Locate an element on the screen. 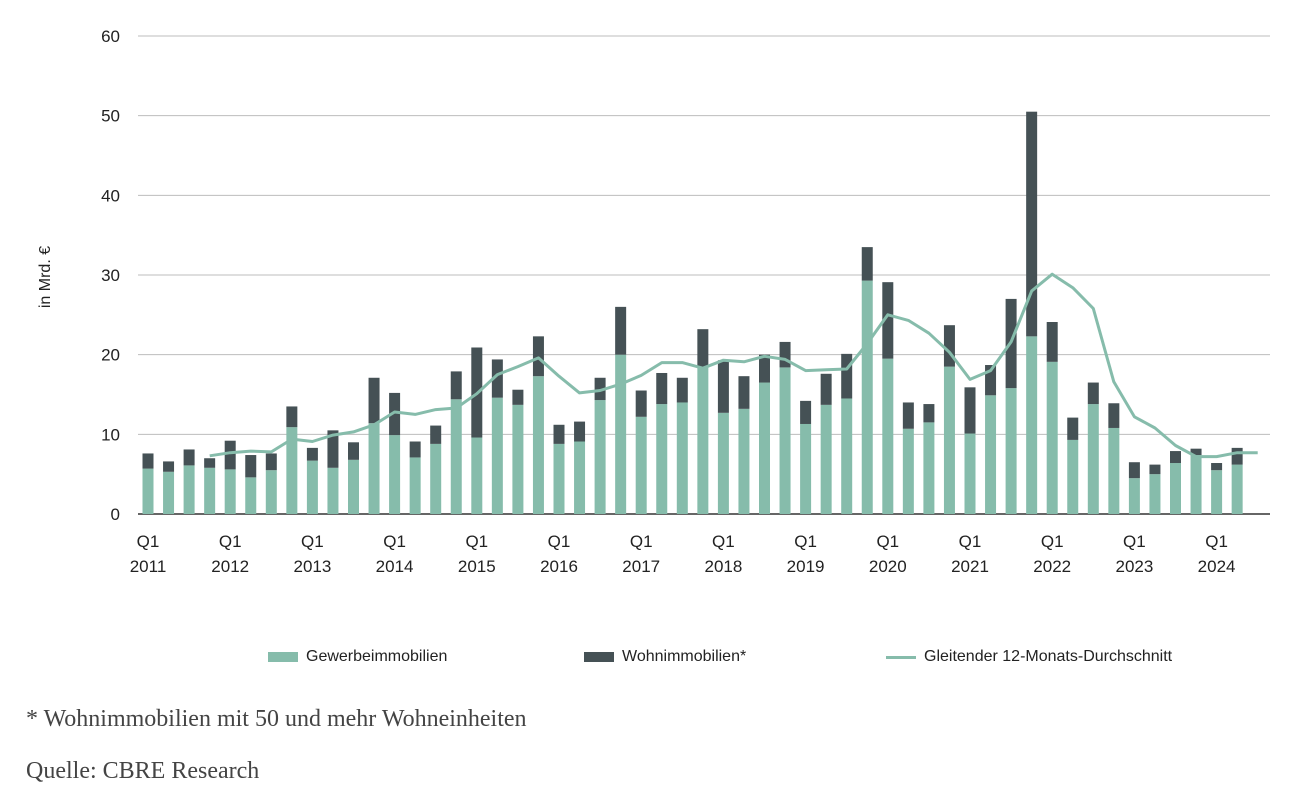  y-tick-label: 30 is located at coordinates (110, 275).